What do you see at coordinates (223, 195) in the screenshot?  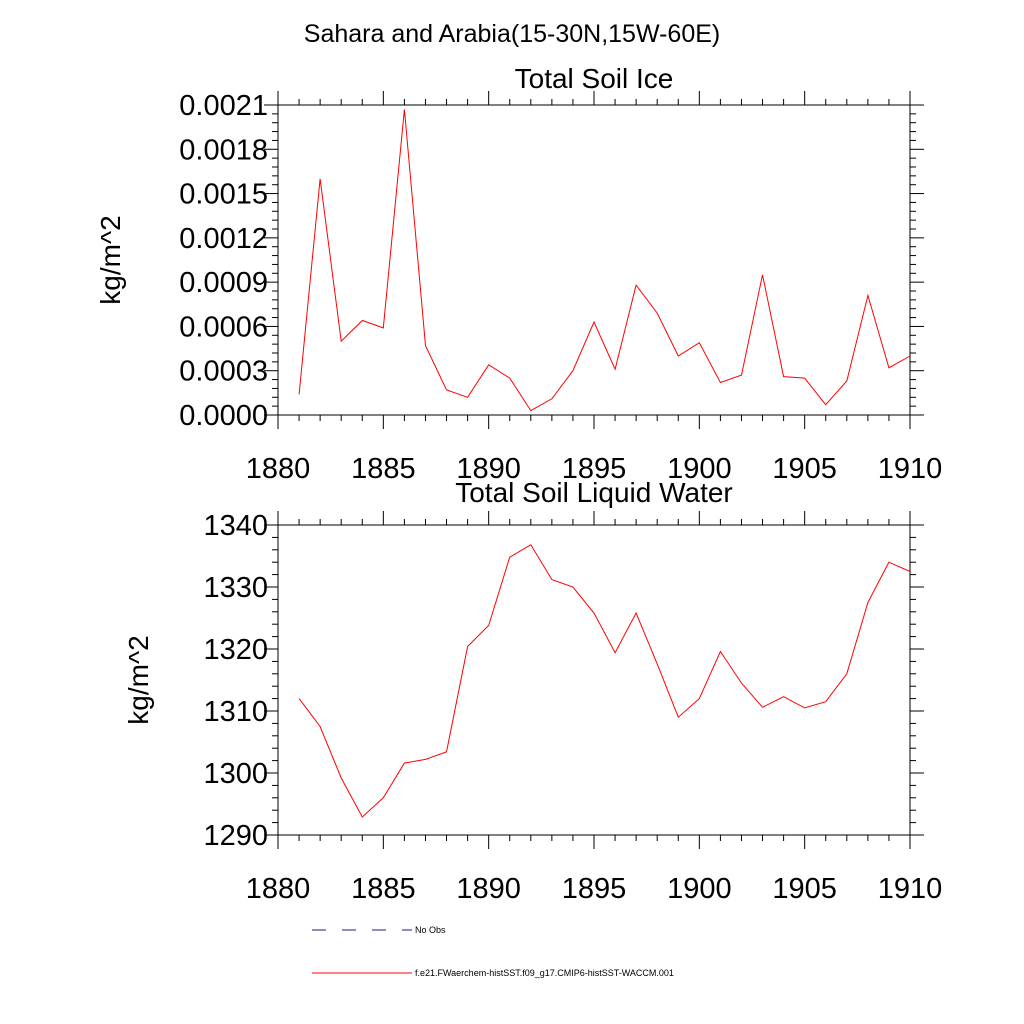 I see `y-tick-label: 0.0015` at bounding box center [223, 195].